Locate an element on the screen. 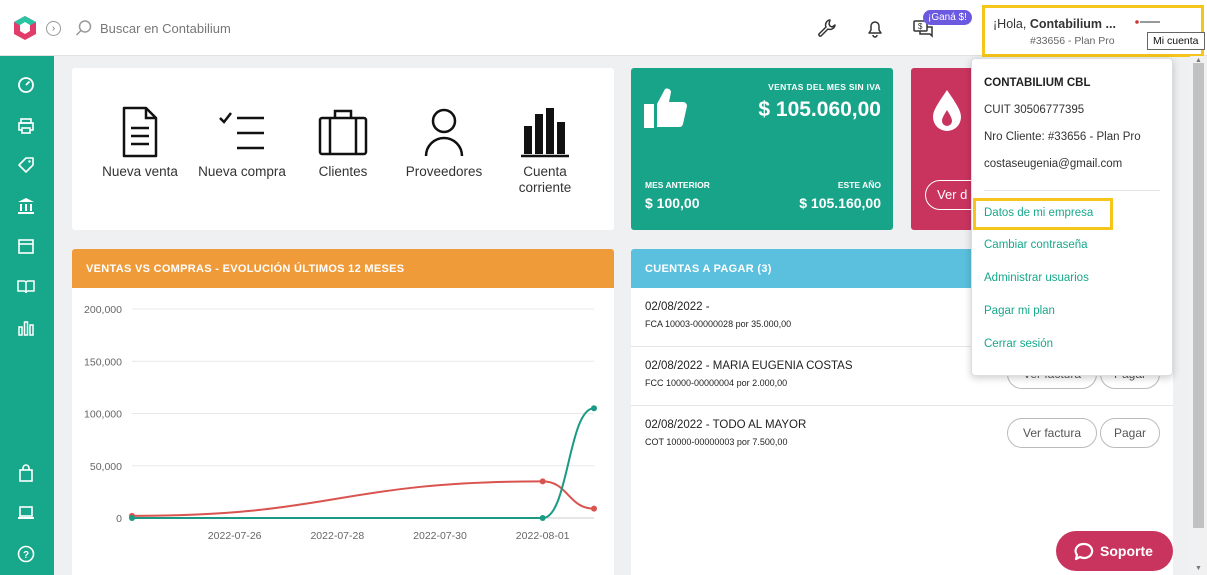 This screenshot has height=575, width=1207. scroll-up-icon: ▲ is located at coordinates (1198, 60).